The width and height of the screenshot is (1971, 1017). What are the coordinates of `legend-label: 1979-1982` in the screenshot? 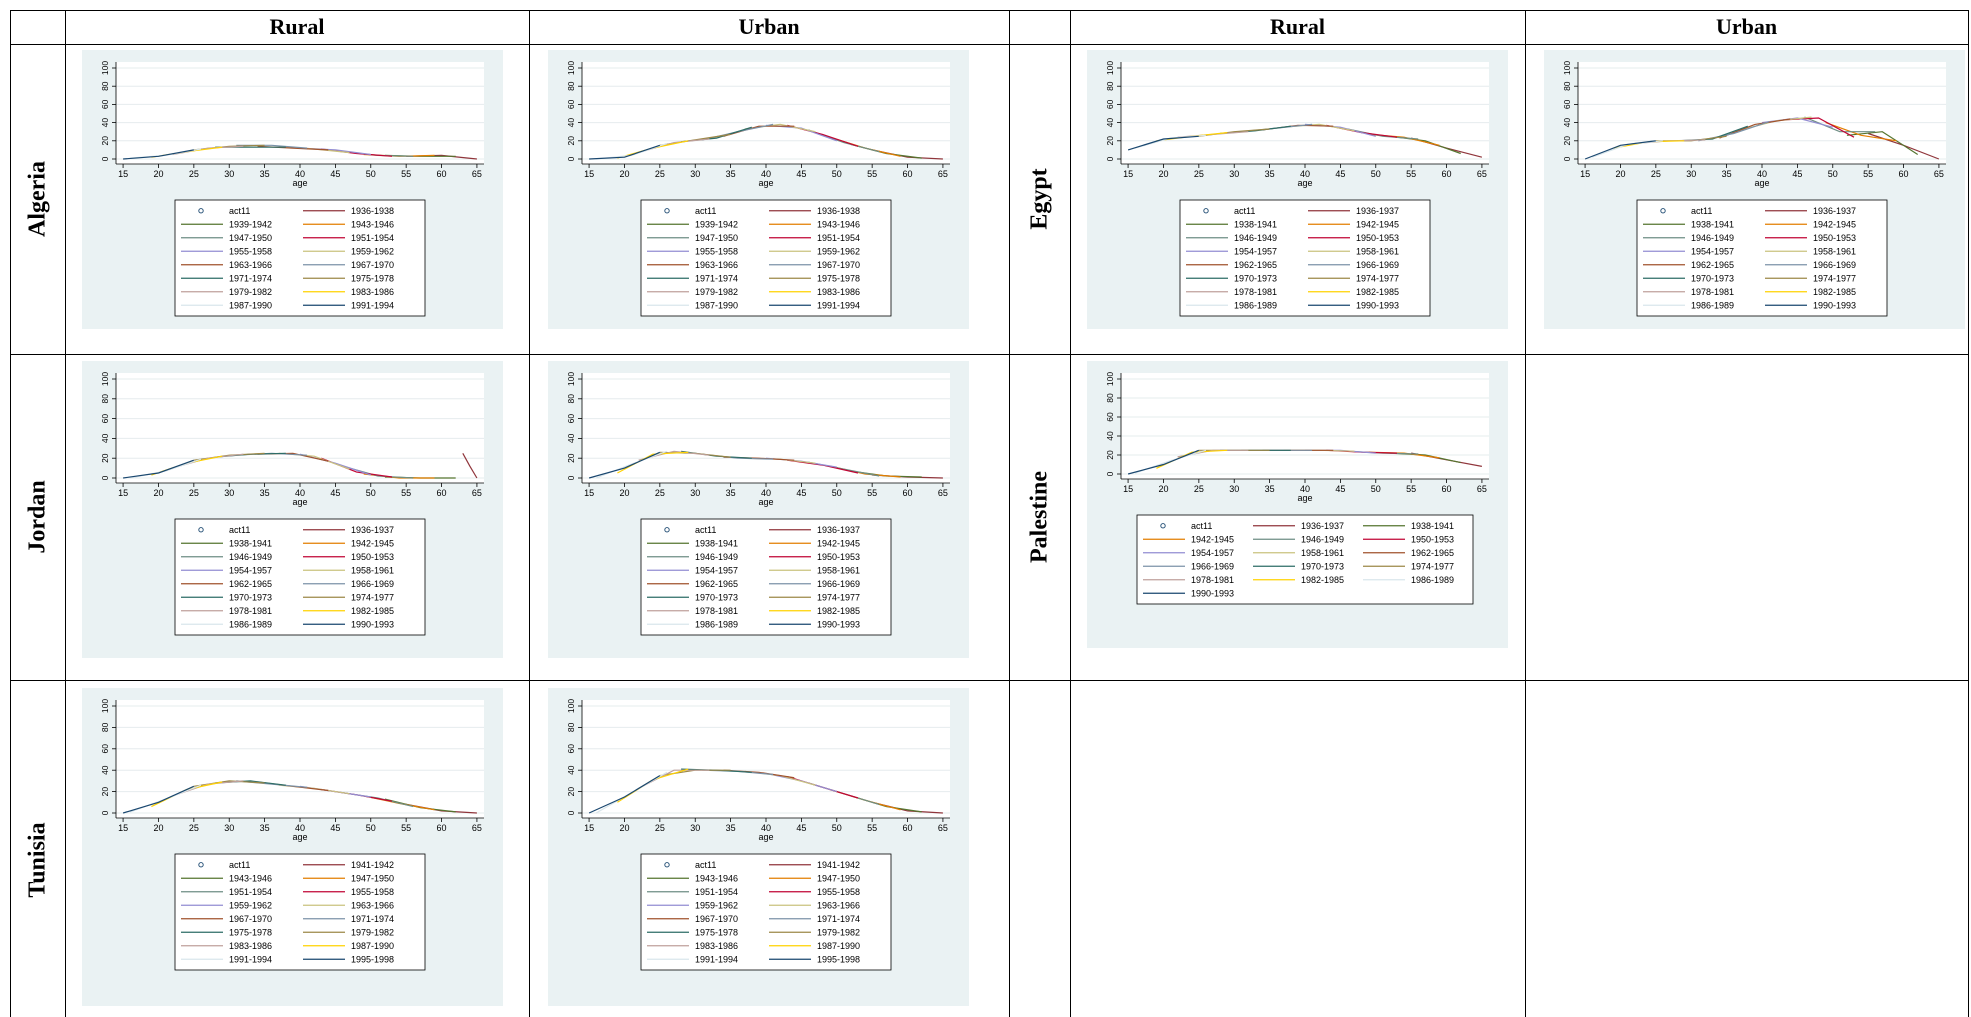 It's located at (372, 932).